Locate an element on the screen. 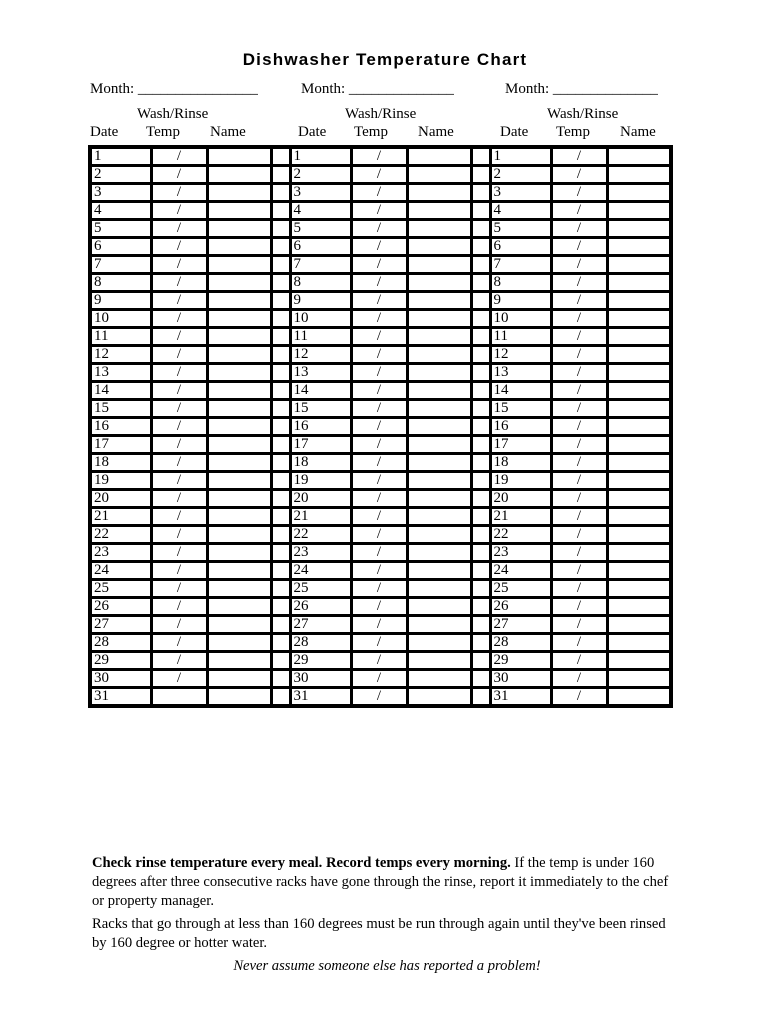  month-field-1: Month: ________________ is located at coordinates (174, 89).